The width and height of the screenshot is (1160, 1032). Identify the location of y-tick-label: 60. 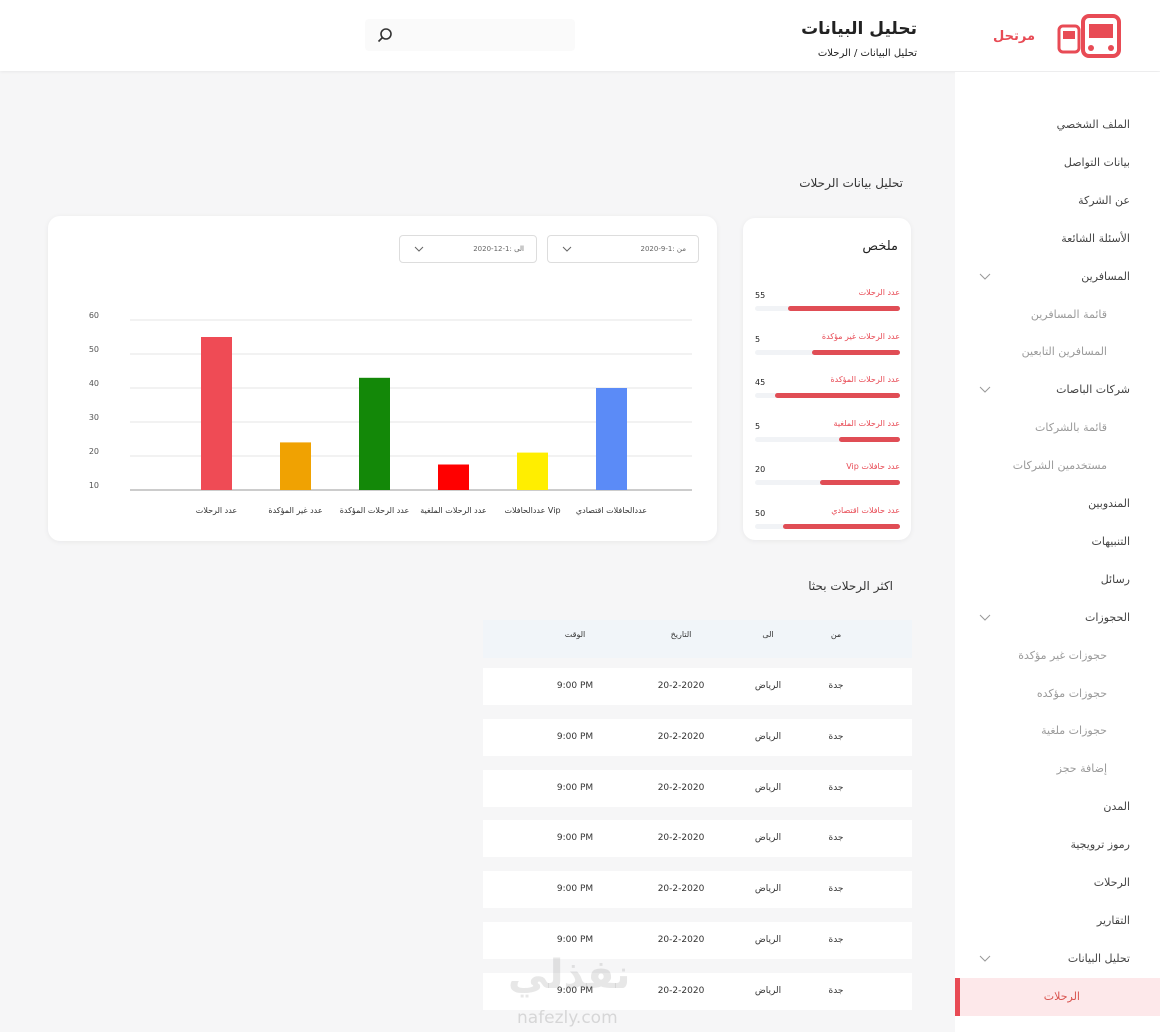
(94, 315).